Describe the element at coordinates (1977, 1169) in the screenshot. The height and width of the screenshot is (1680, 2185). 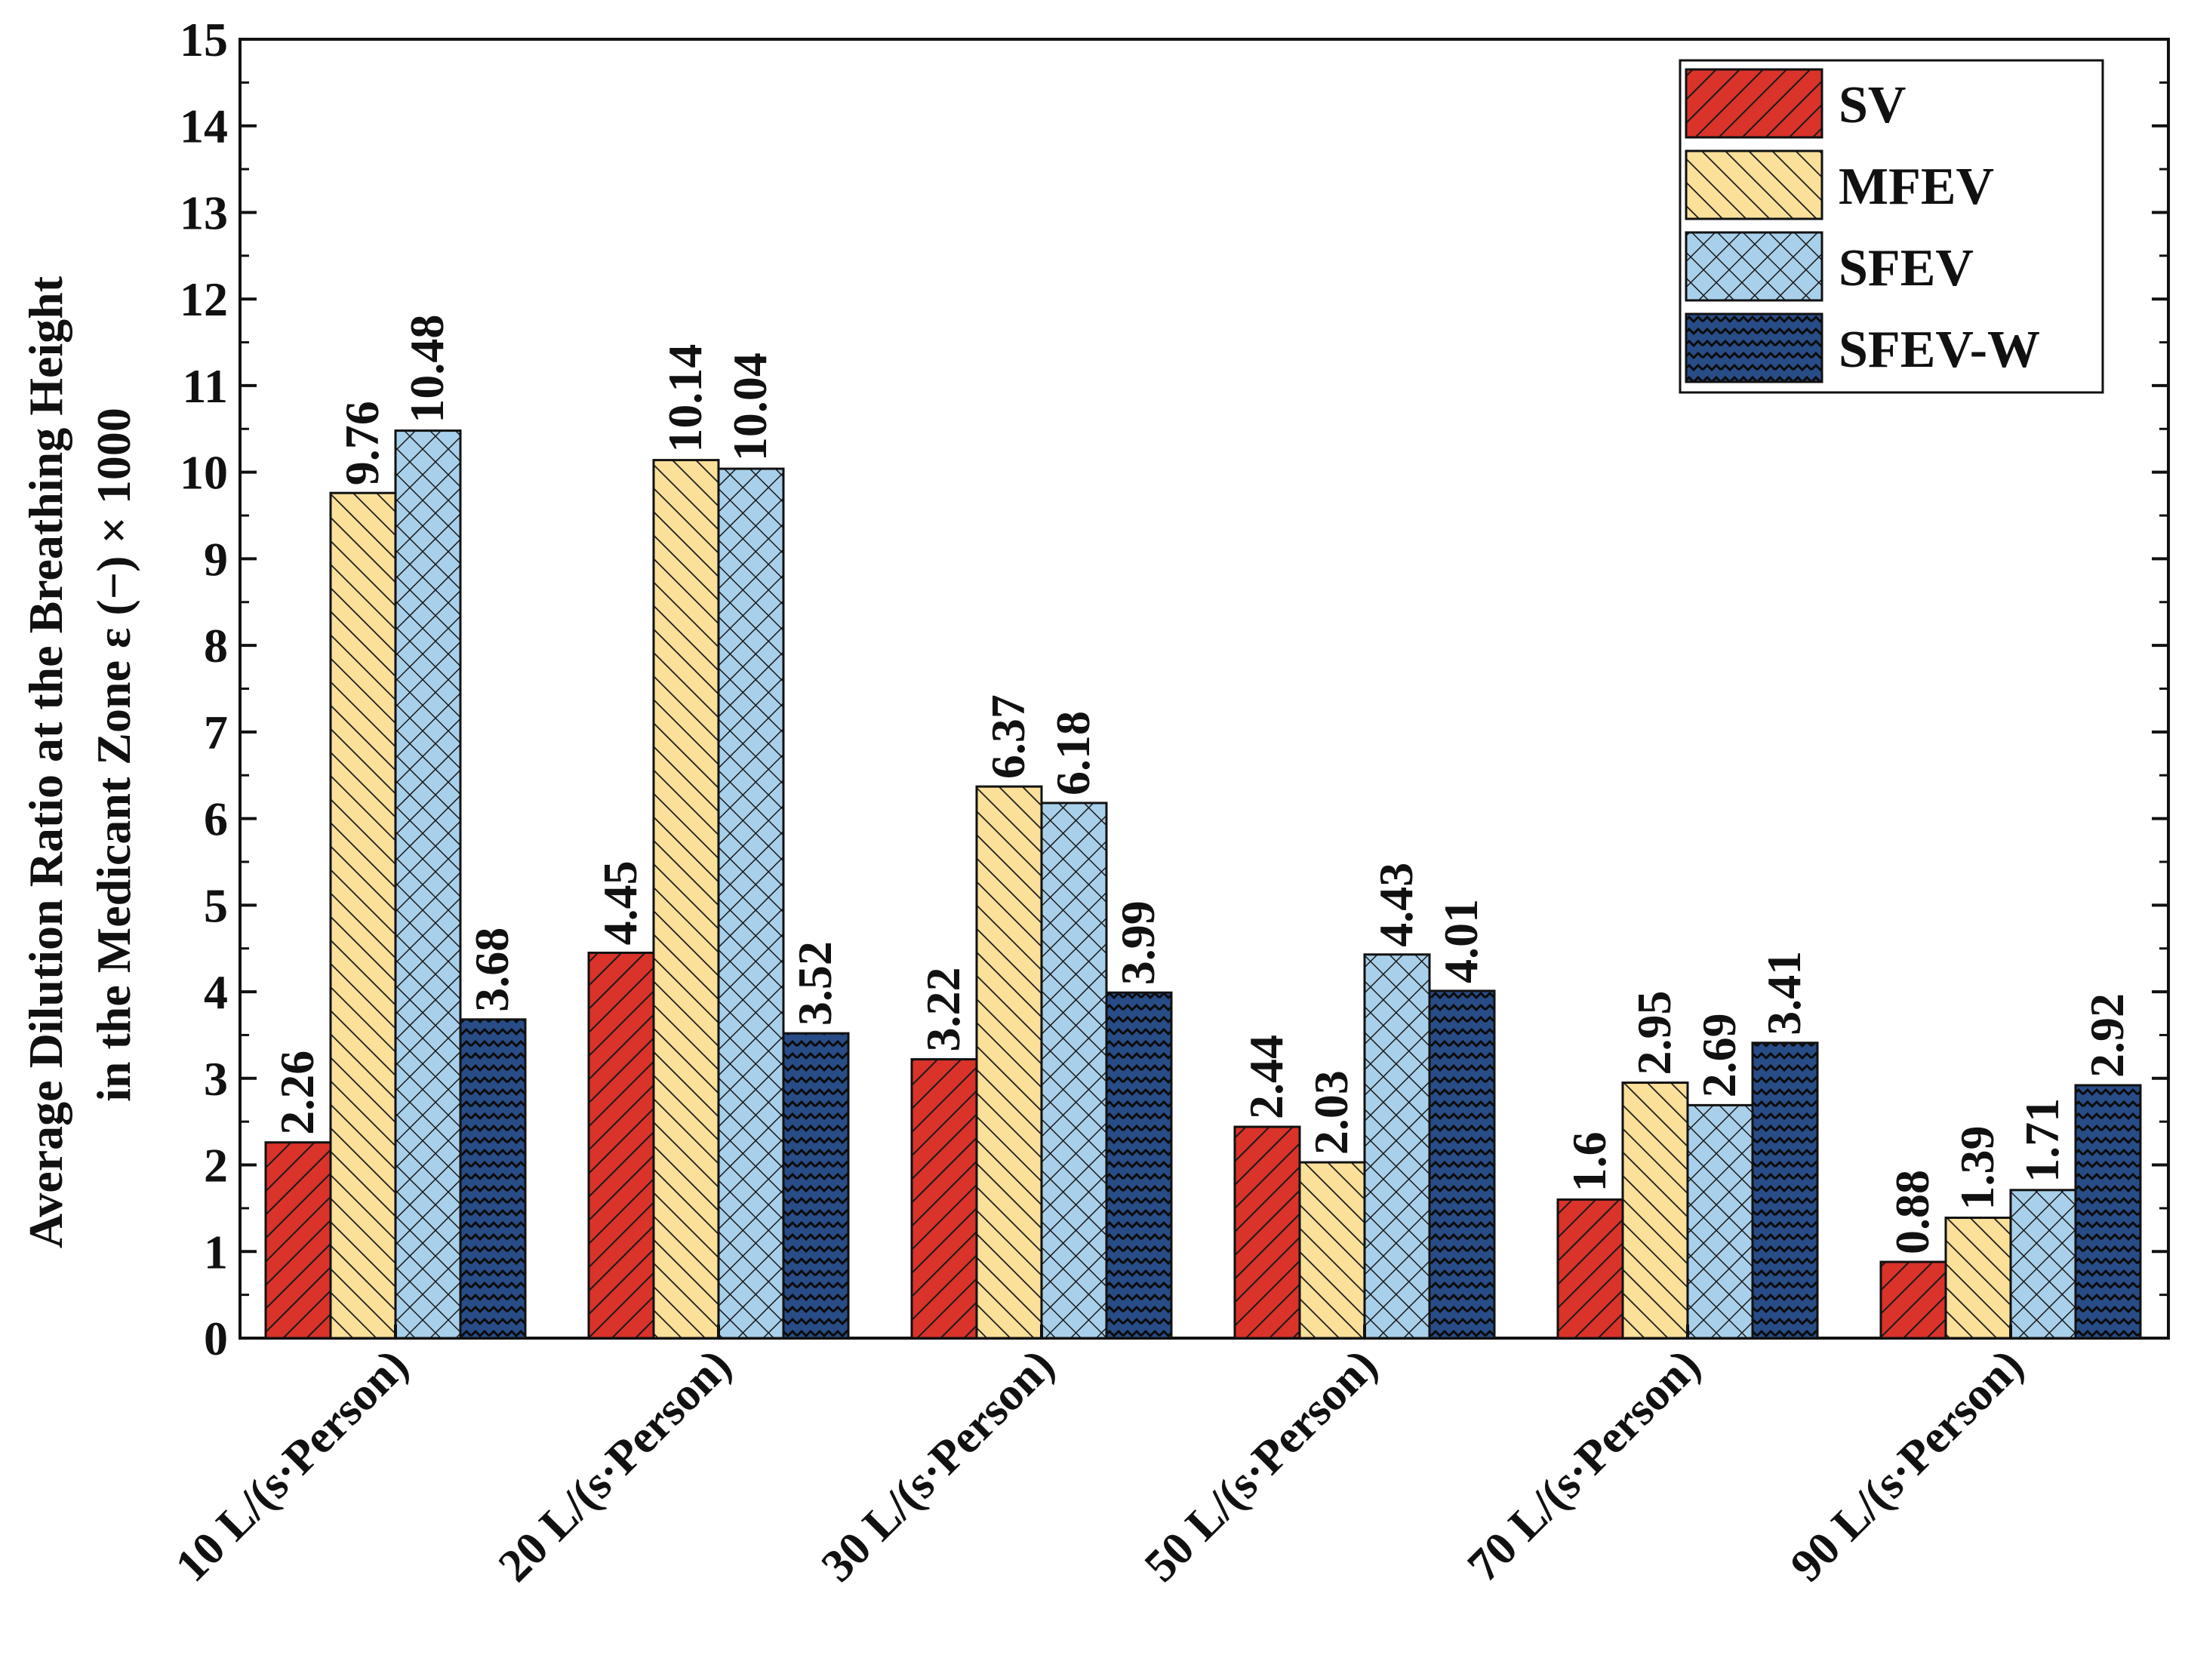
I see `data-label: 1.39` at that location.